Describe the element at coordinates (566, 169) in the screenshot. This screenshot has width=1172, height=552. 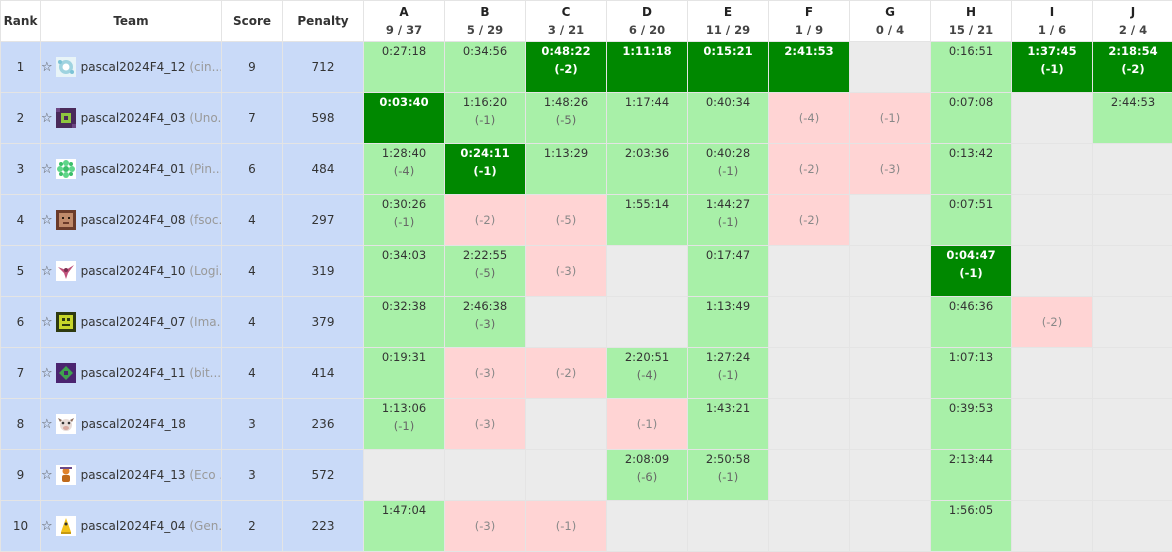
I see `problem-cell-c: 1:13:29` at that location.